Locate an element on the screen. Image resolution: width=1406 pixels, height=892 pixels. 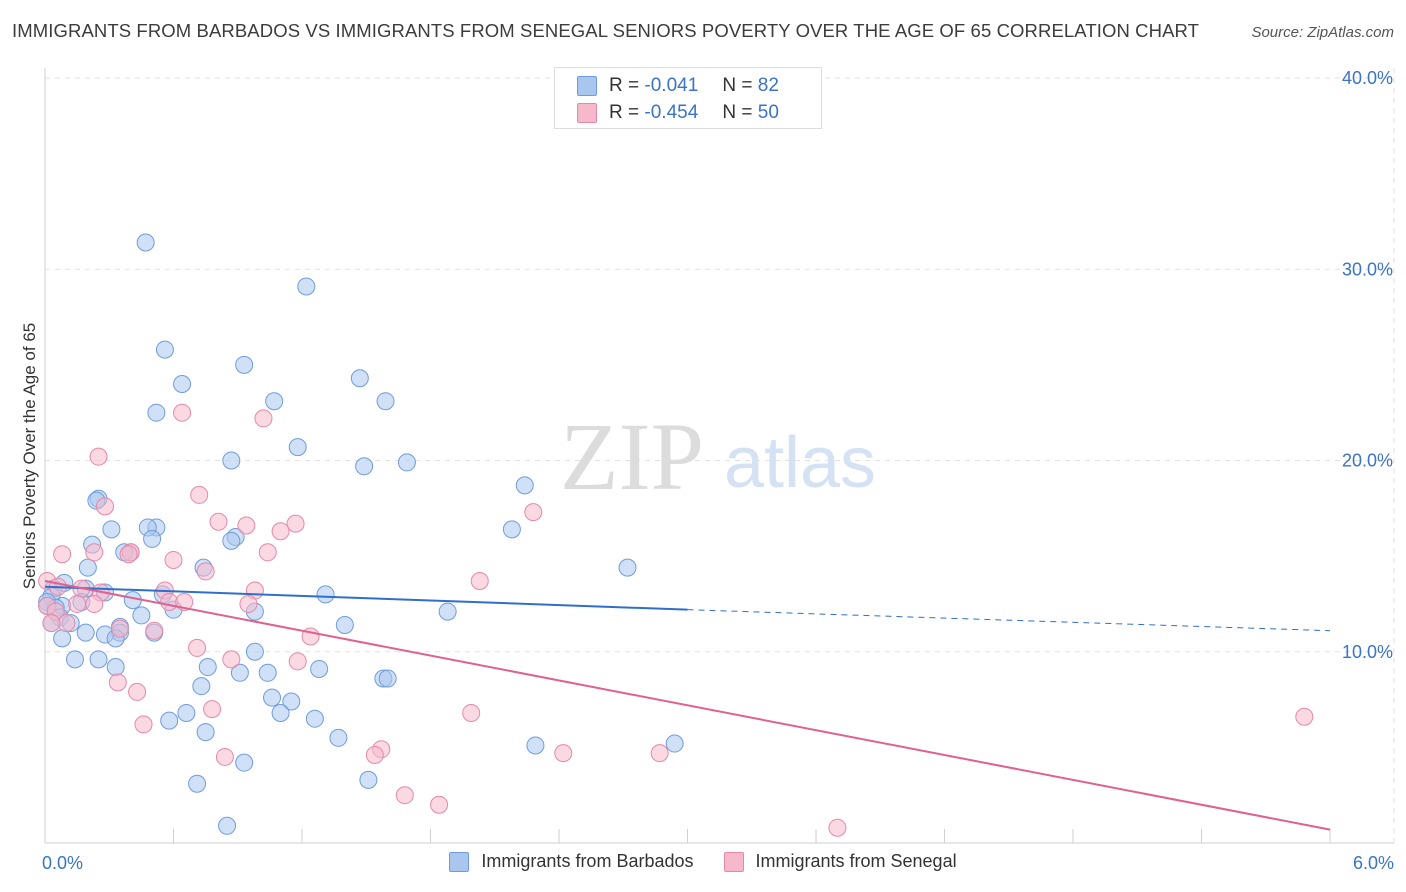
series-name-senegal: Immigrants from Senegal is located at coordinates (856, 861).